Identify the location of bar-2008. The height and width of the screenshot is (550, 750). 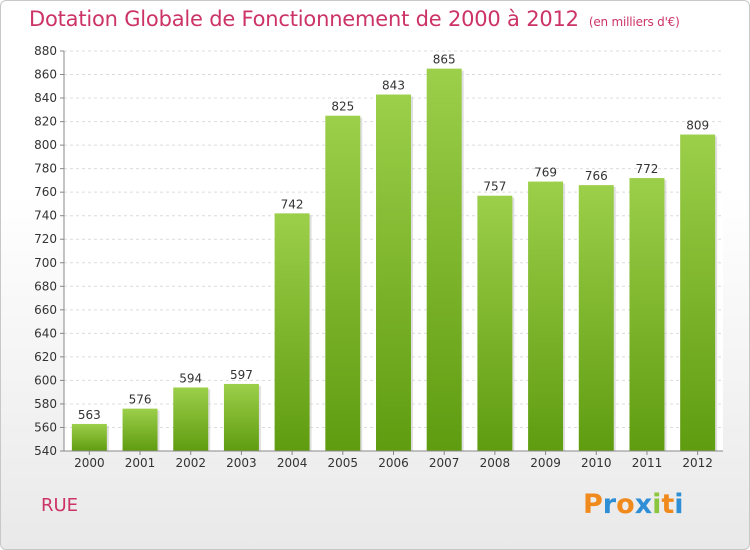
(495, 323).